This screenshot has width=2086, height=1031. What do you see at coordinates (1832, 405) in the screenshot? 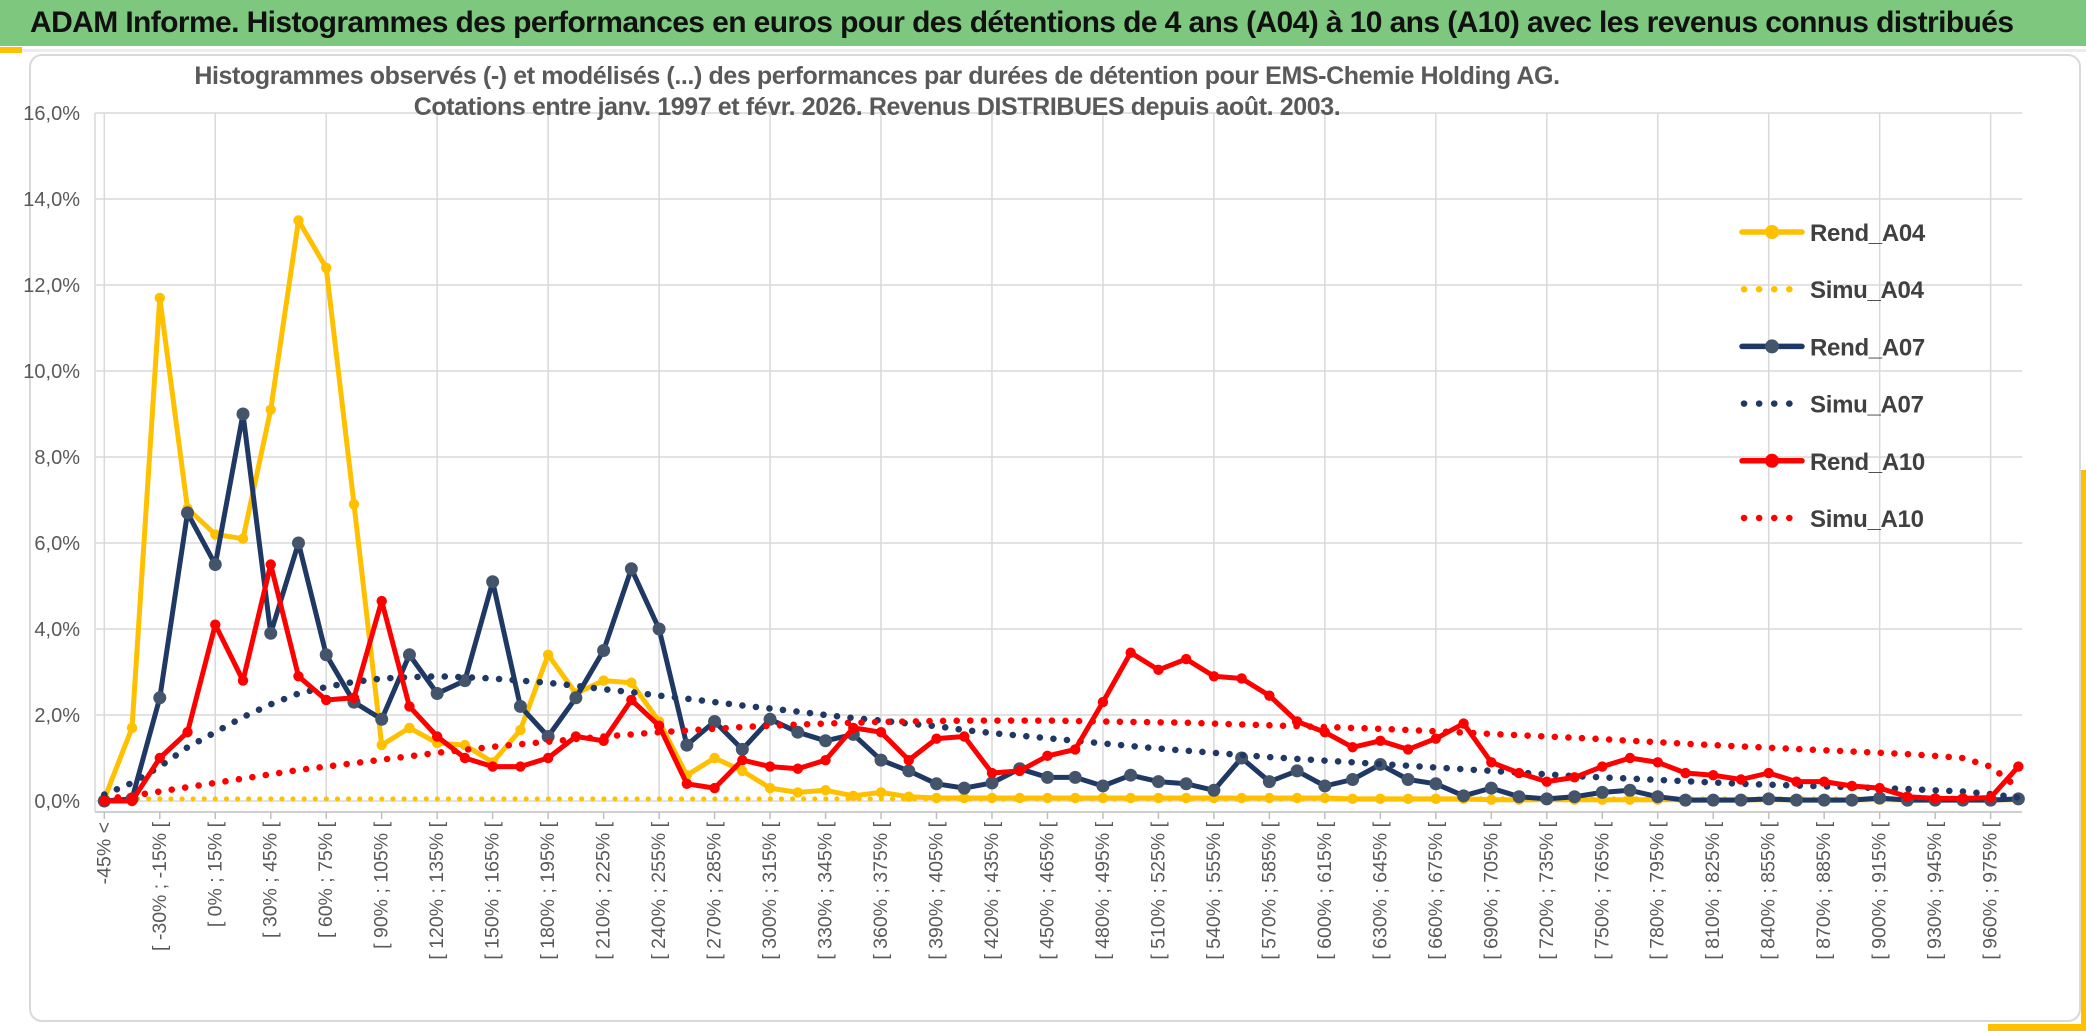
I see `legend-item-Simu_A07: Simu_A07` at bounding box center [1832, 405].